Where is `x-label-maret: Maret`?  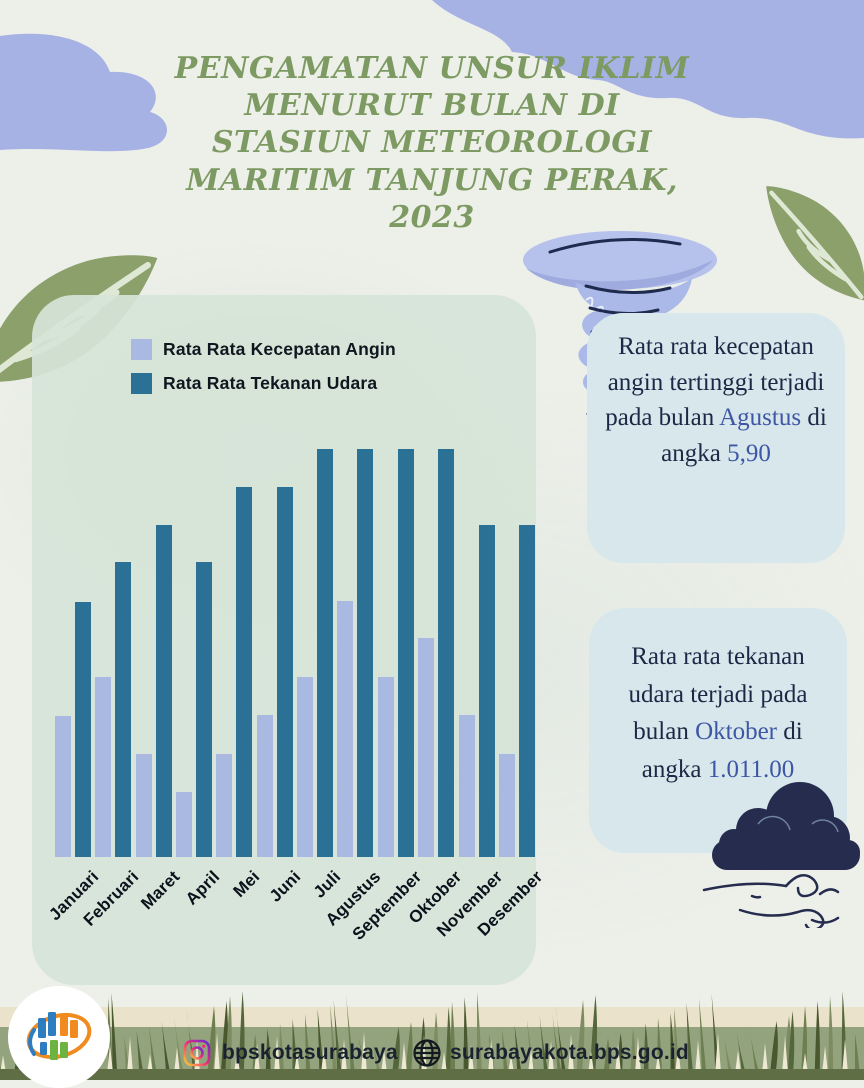 x-label-maret: Maret is located at coordinates (160, 890).